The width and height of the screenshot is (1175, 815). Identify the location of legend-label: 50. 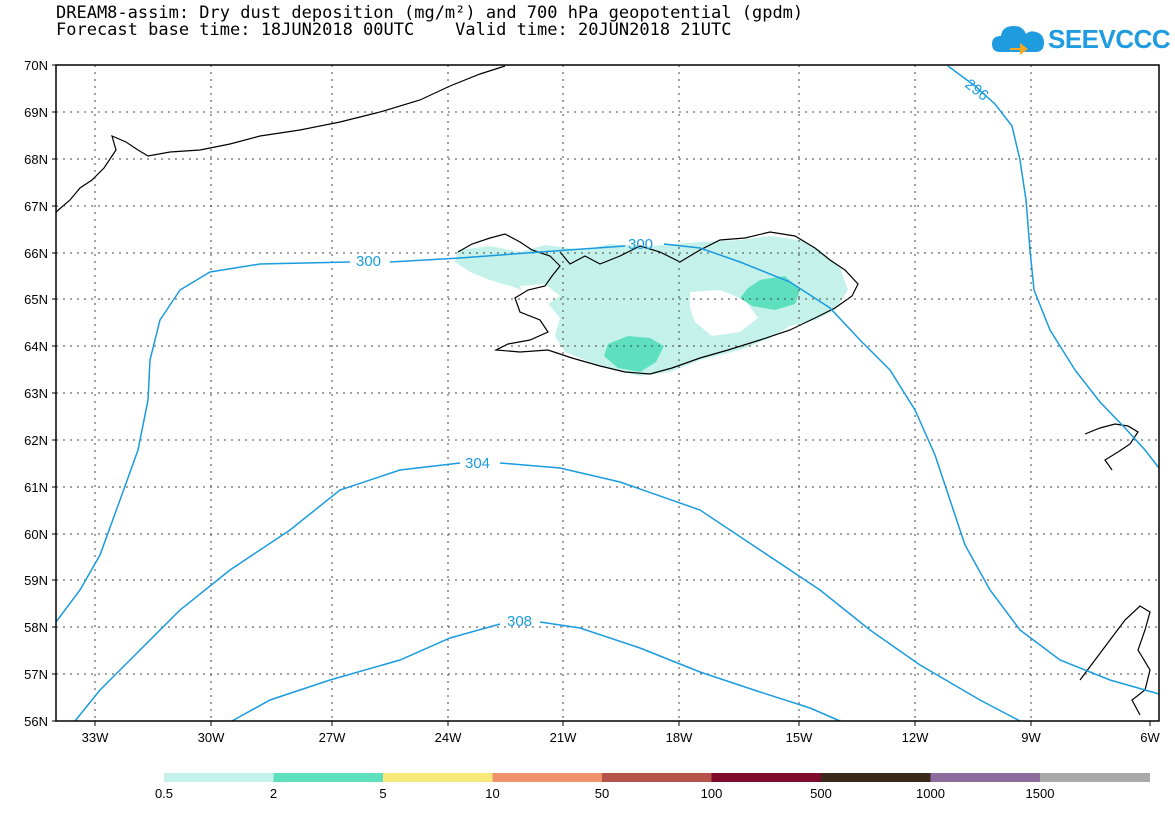
(602, 793).